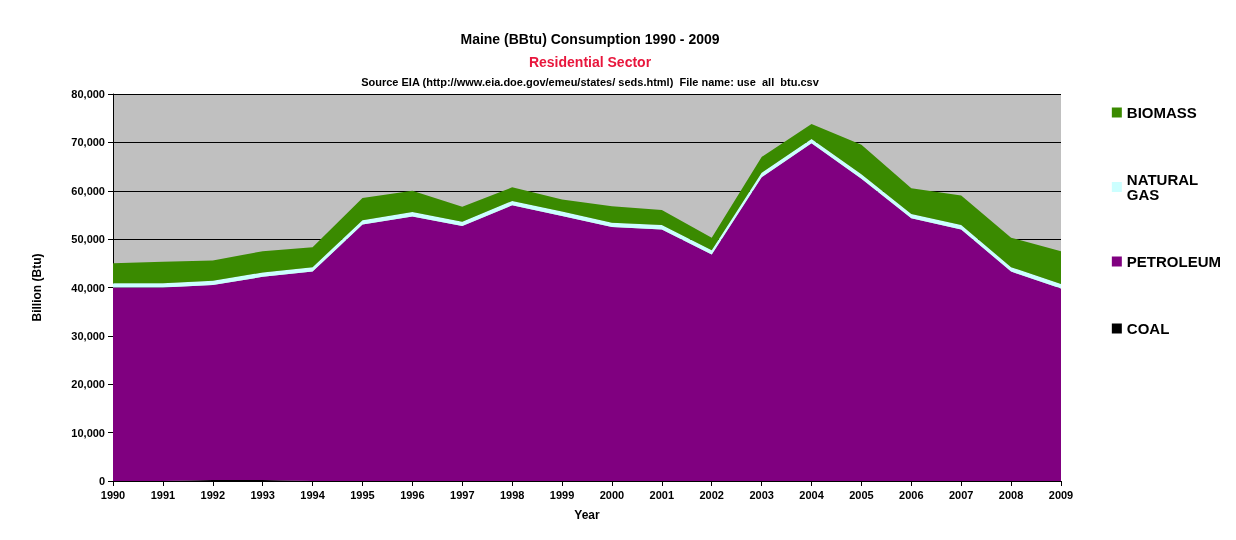 The image size is (1236, 540). Describe the element at coordinates (587, 515) in the screenshot. I see `x-axis-title: Year` at that location.